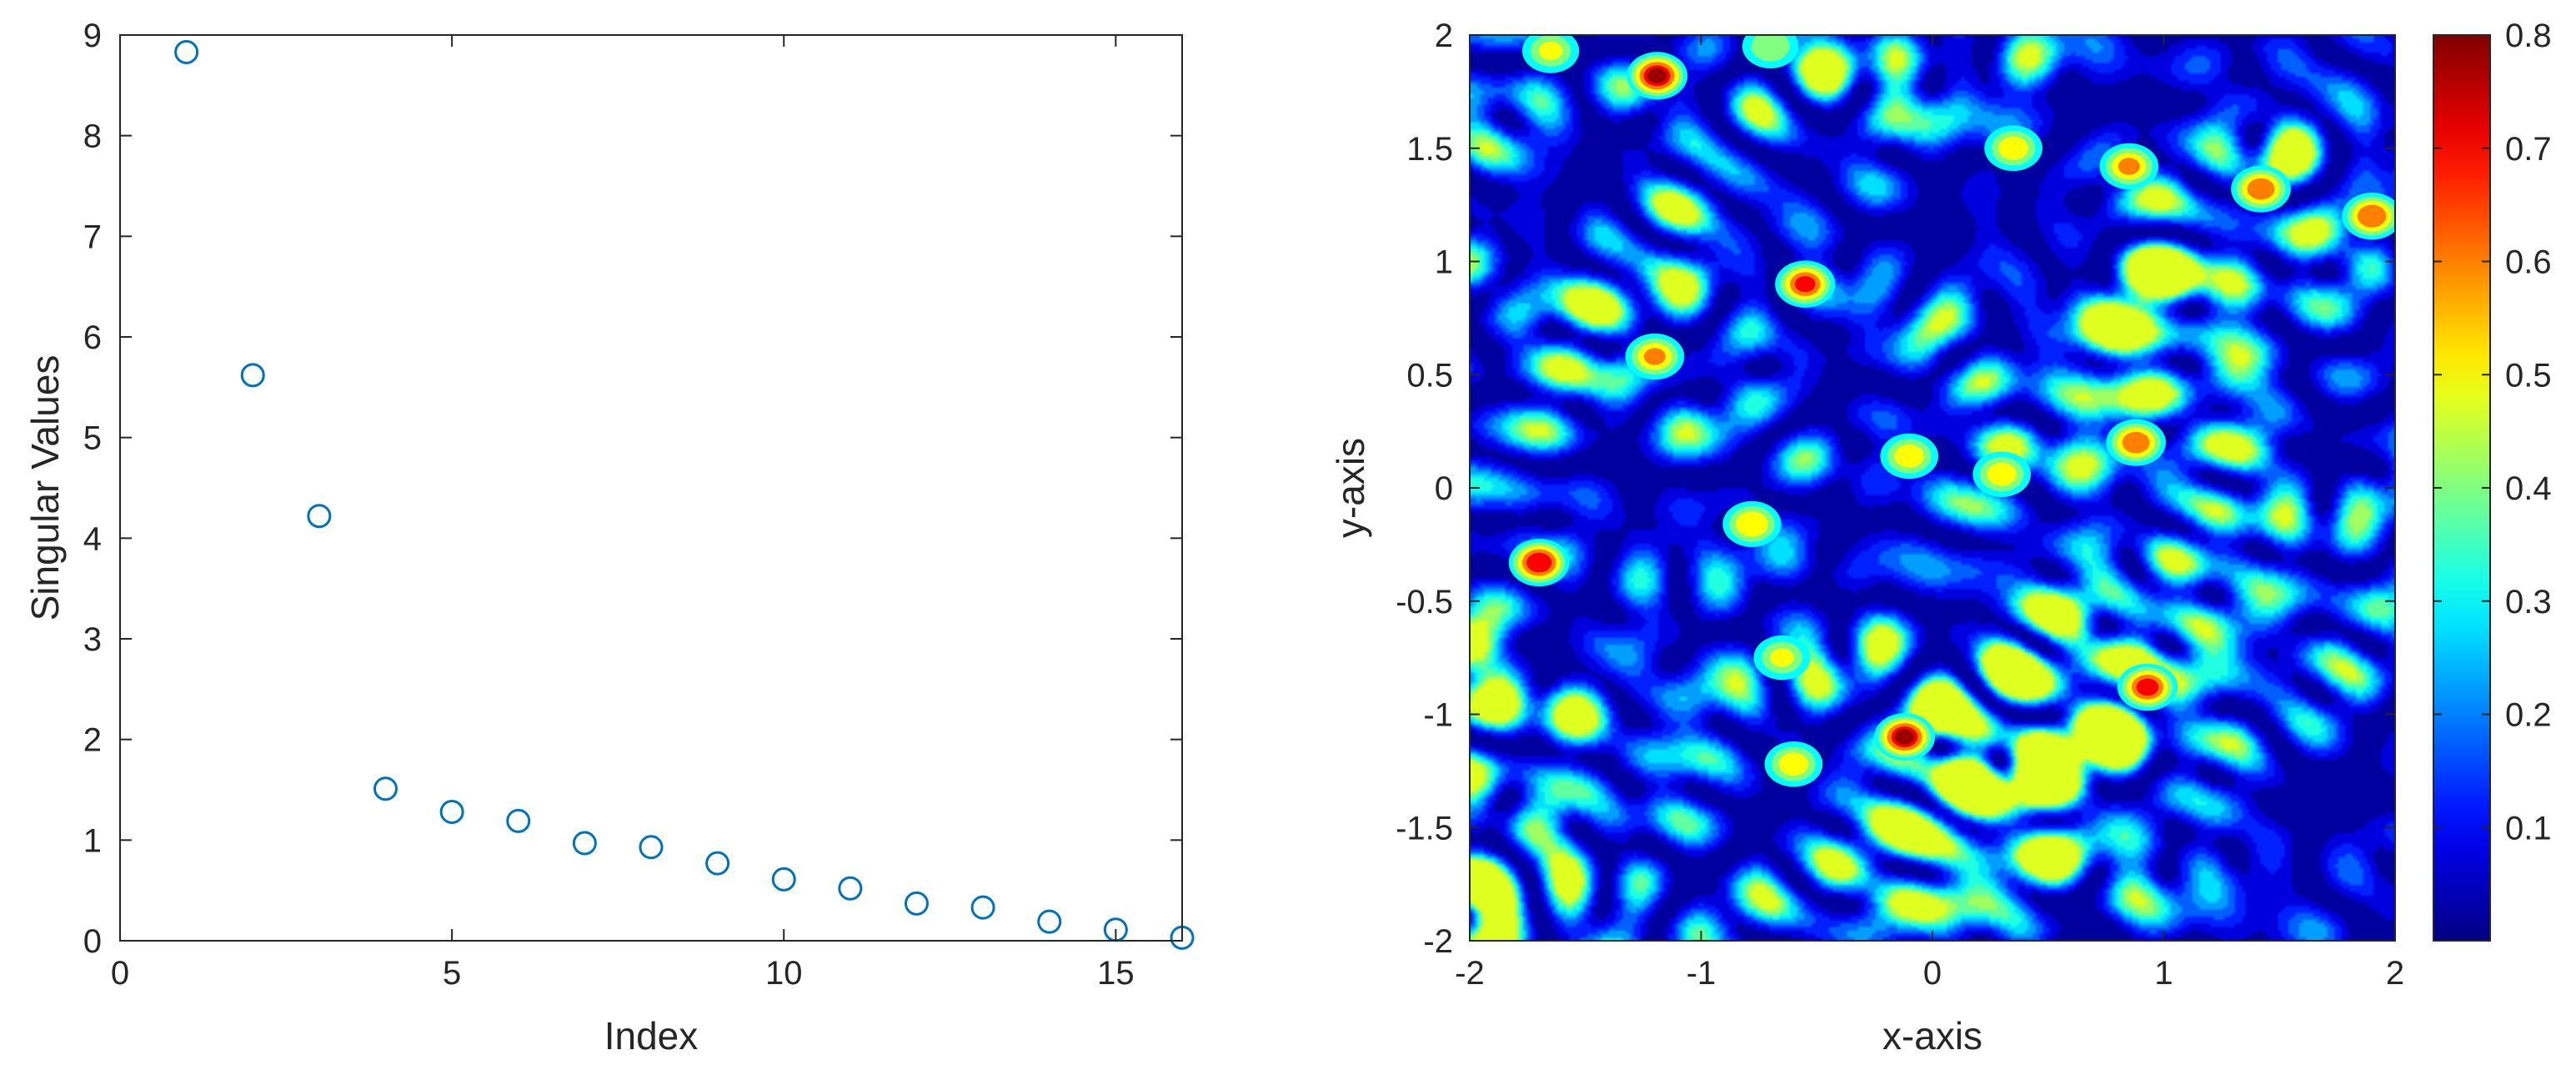  Describe the element at coordinates (1429, 375) in the screenshot. I see `y-tick-label: 0.5` at that location.